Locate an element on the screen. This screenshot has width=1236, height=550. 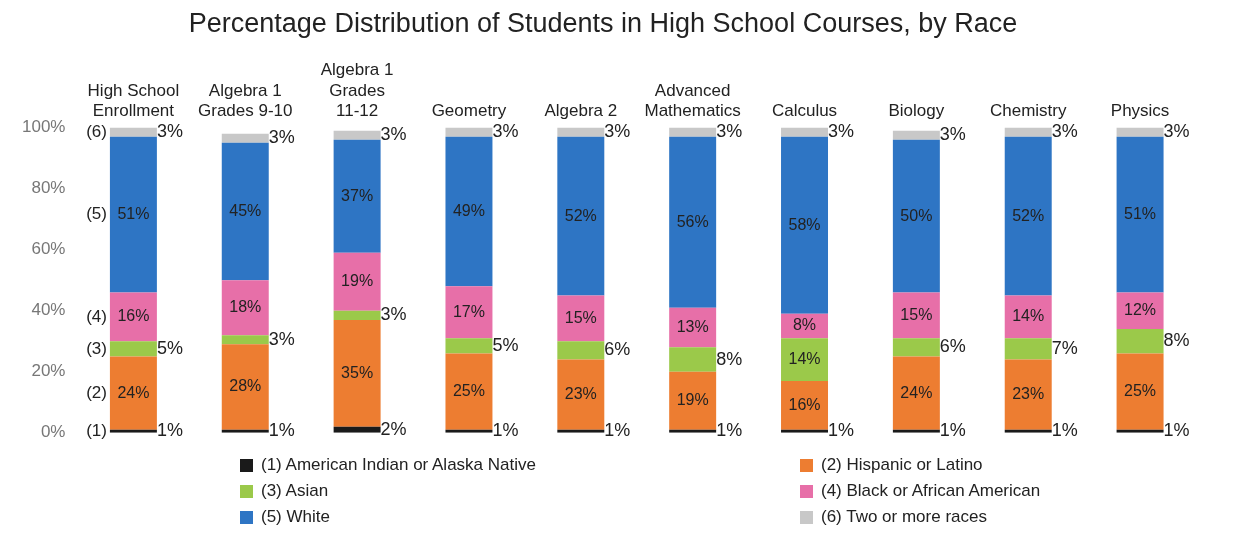
x-tick-label: Physics is located at coordinates (1140, 111).